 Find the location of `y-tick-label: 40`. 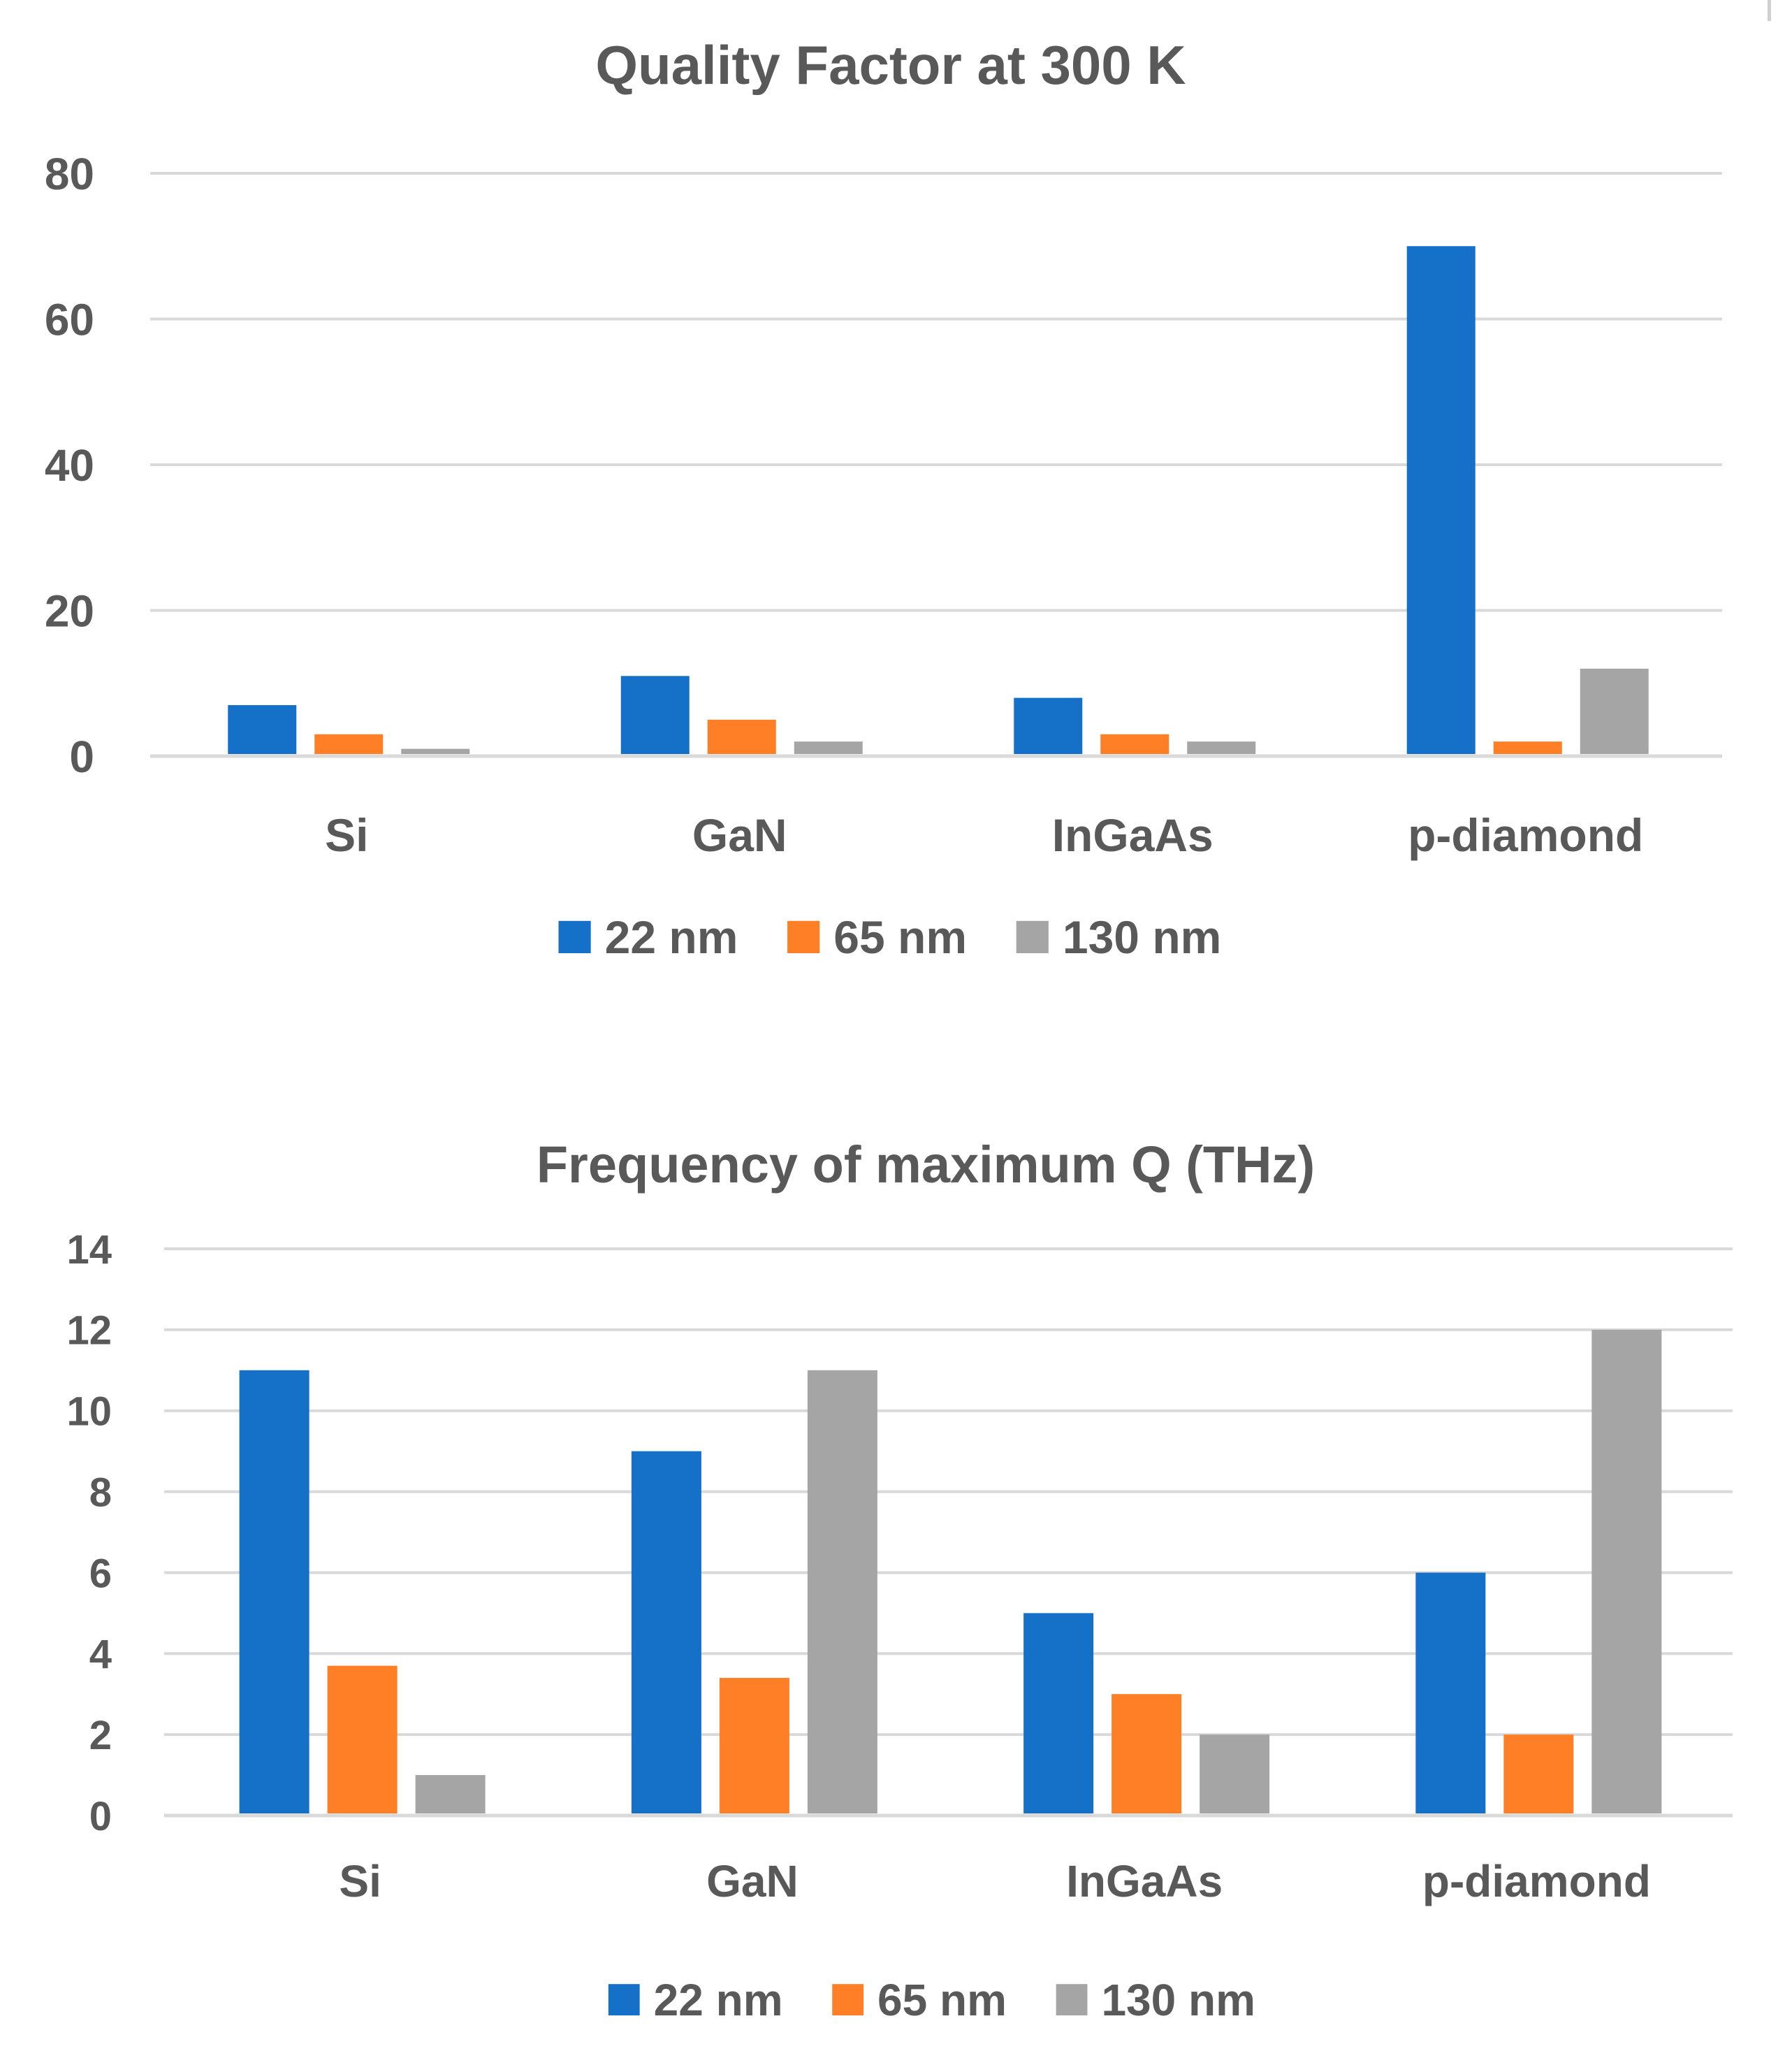

y-tick-label: 40 is located at coordinates (69, 466).